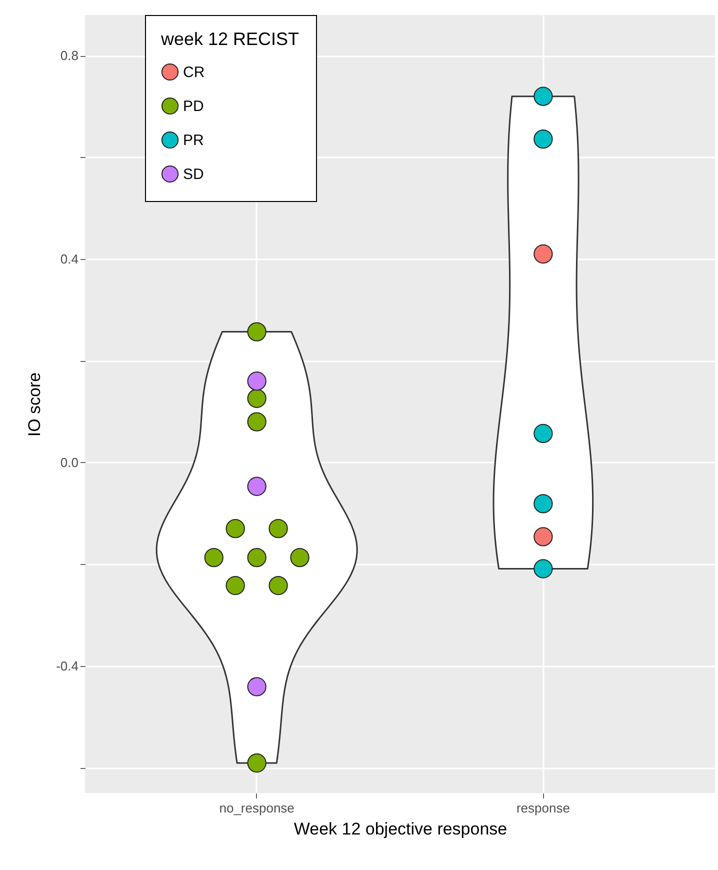 The image size is (718, 870). I want to click on y-tick-label: 0.4, so click(69, 259).